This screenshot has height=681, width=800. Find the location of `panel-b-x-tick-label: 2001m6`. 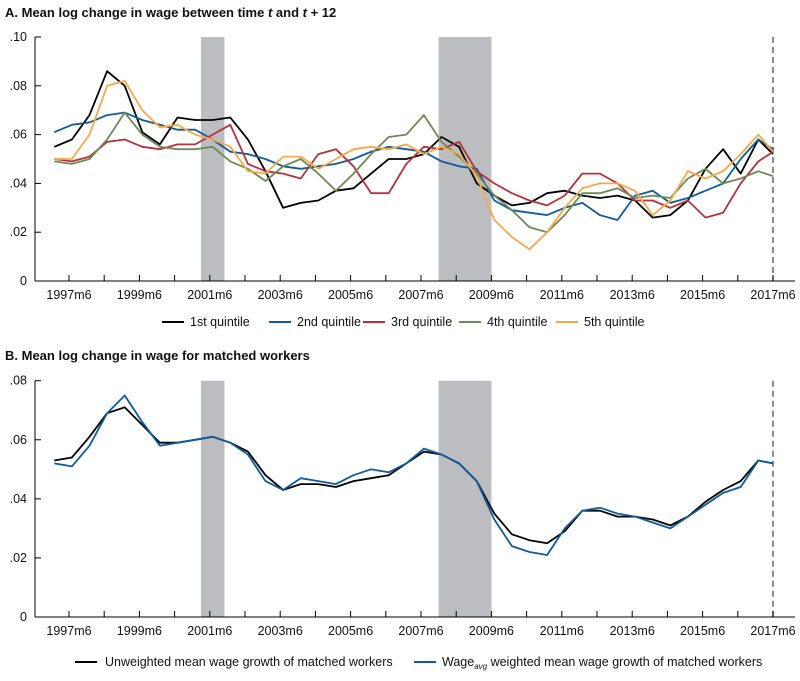

panel-b-x-tick-label: 2001m6 is located at coordinates (209, 631).